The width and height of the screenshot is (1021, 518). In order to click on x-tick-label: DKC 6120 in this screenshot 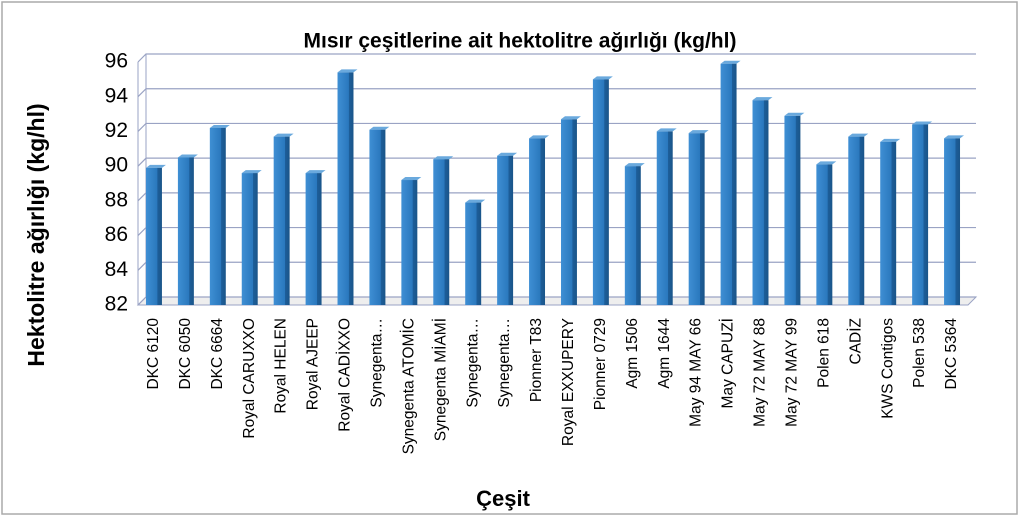, I will do `click(153, 354)`.